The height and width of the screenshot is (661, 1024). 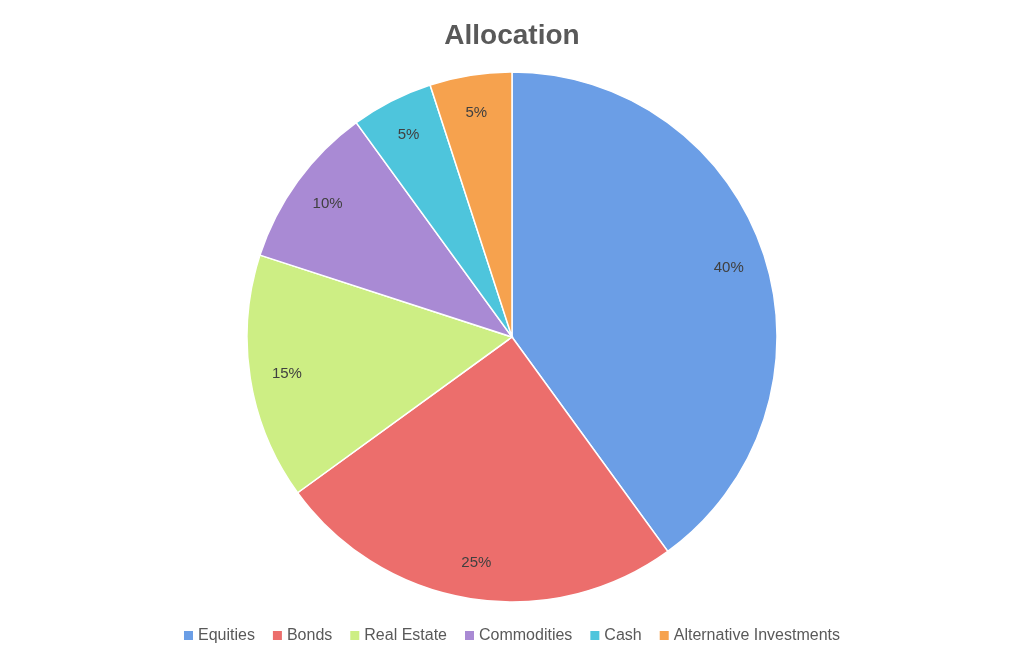 What do you see at coordinates (327, 203) in the screenshot?
I see `data-label: 10%` at bounding box center [327, 203].